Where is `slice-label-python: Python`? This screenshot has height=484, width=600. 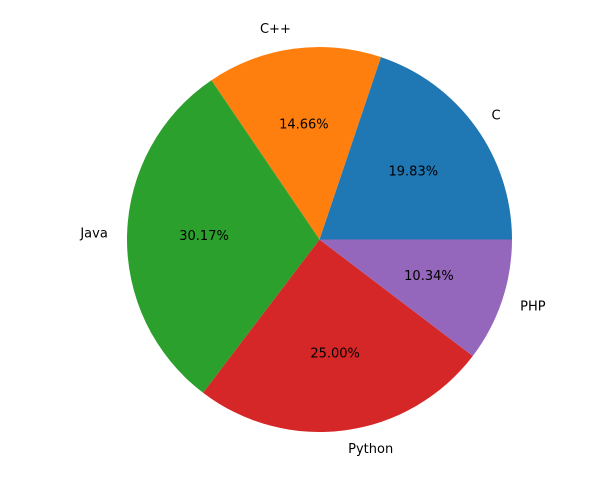 slice-label-python: Python is located at coordinates (370, 449).